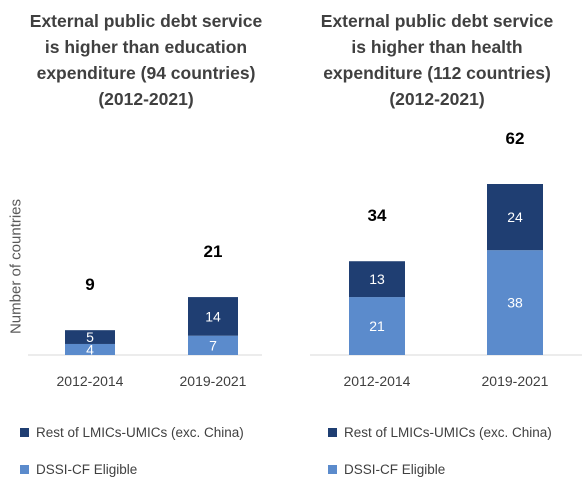  I want to click on data-label: 24, so click(515, 217).